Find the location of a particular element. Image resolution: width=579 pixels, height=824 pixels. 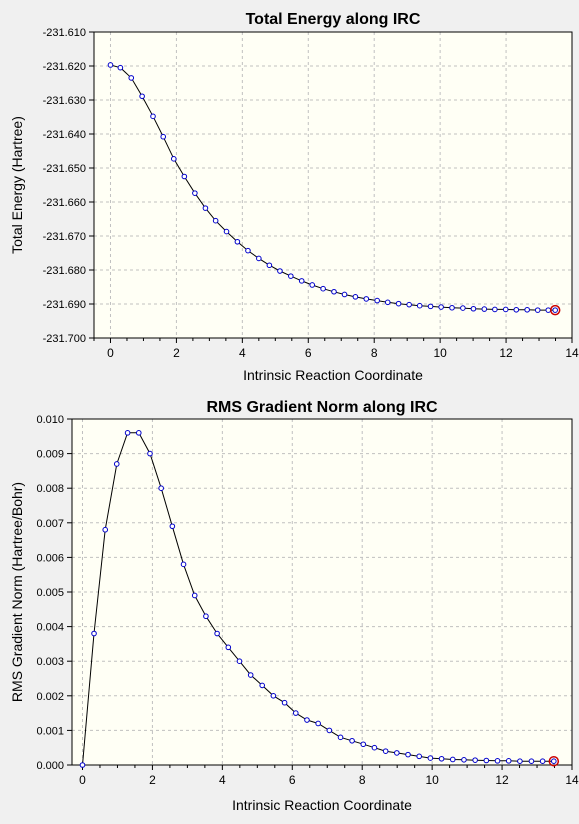

x-tick-label: 0 is located at coordinates (82, 780).